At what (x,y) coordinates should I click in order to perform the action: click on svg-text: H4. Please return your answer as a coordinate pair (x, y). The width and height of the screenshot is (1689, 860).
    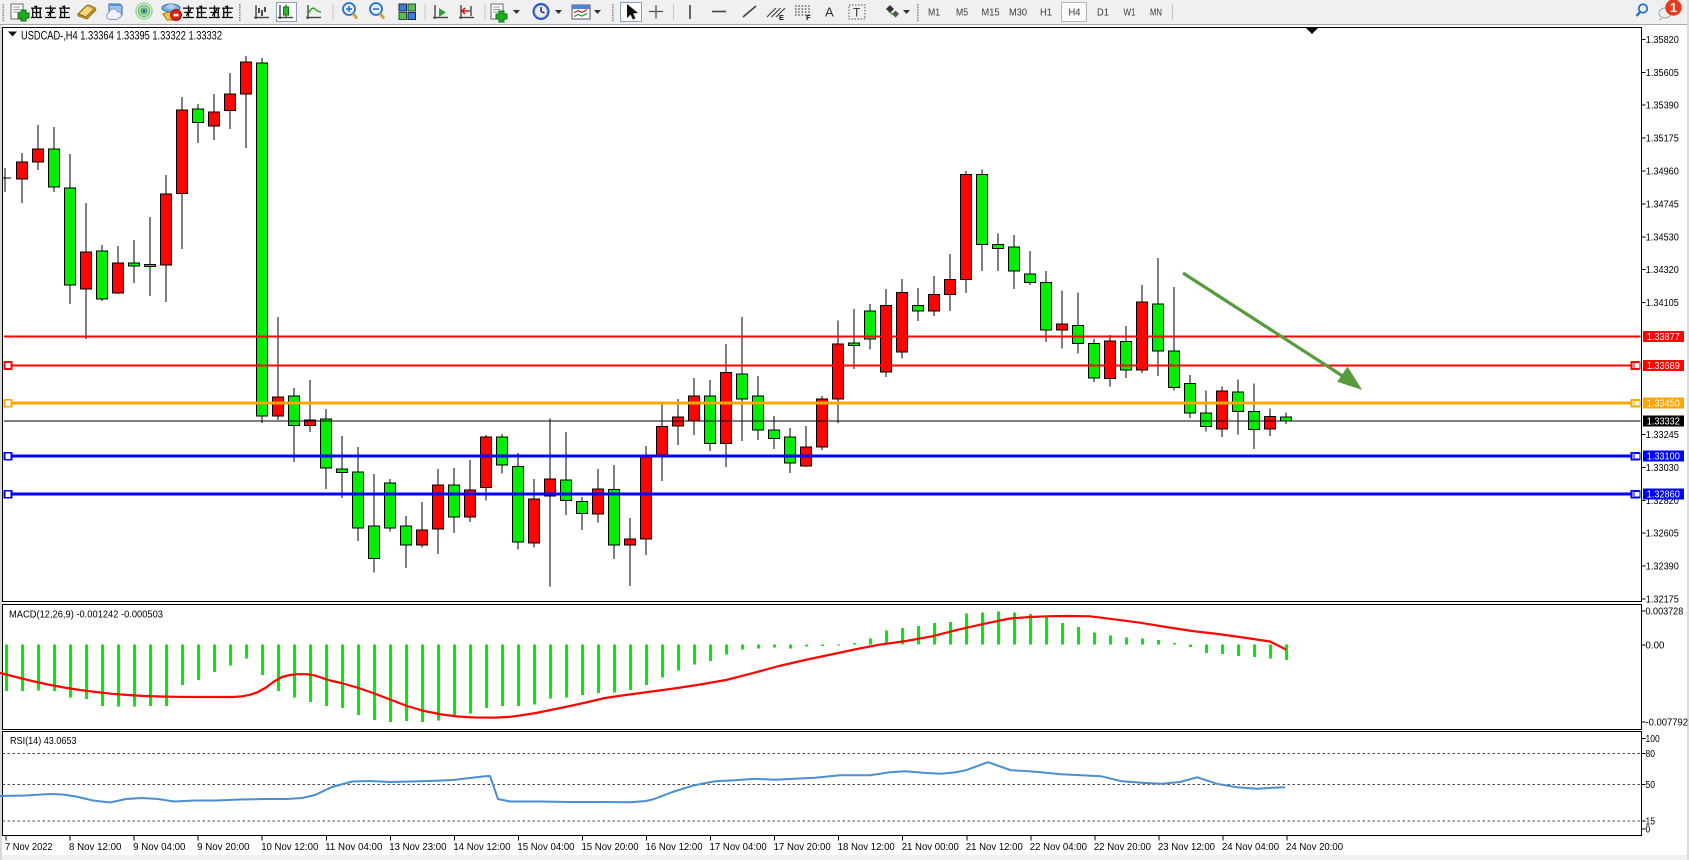
    Looking at the image, I should click on (1075, 13).